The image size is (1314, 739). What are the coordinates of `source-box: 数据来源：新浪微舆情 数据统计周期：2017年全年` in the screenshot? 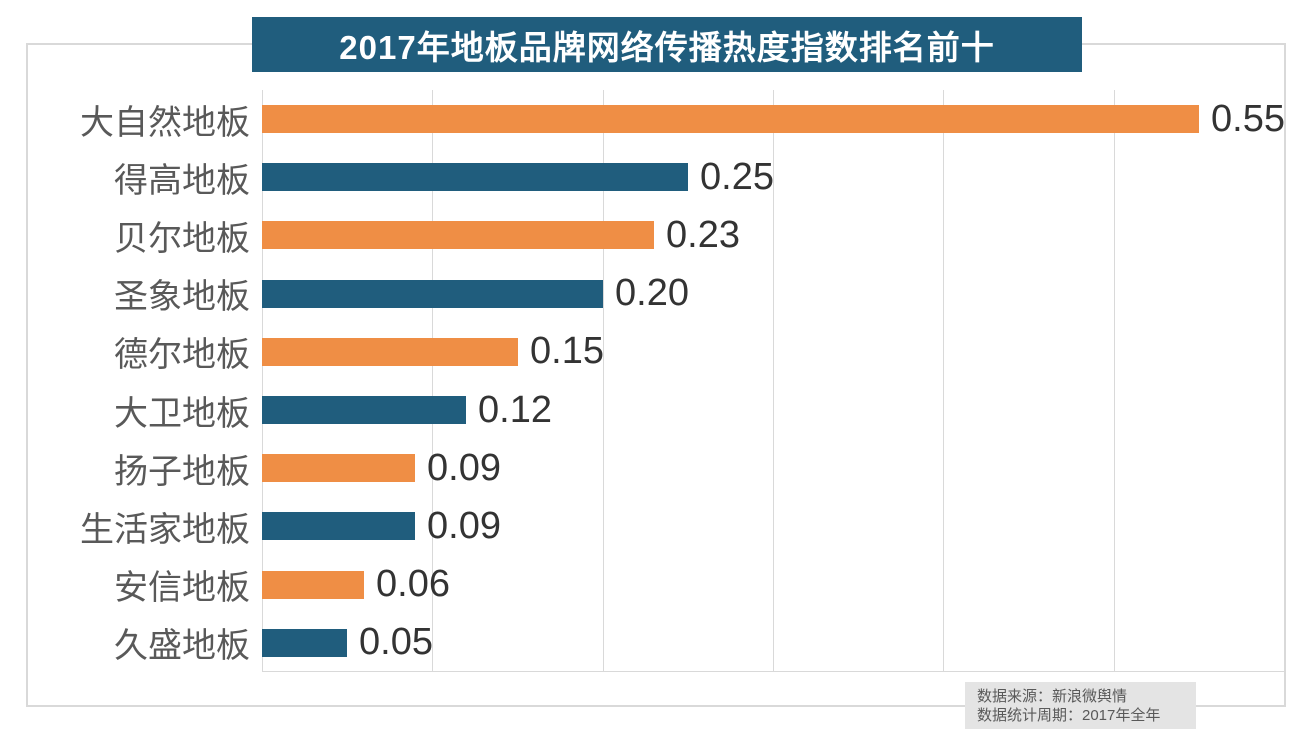 It's located at (1080, 705).